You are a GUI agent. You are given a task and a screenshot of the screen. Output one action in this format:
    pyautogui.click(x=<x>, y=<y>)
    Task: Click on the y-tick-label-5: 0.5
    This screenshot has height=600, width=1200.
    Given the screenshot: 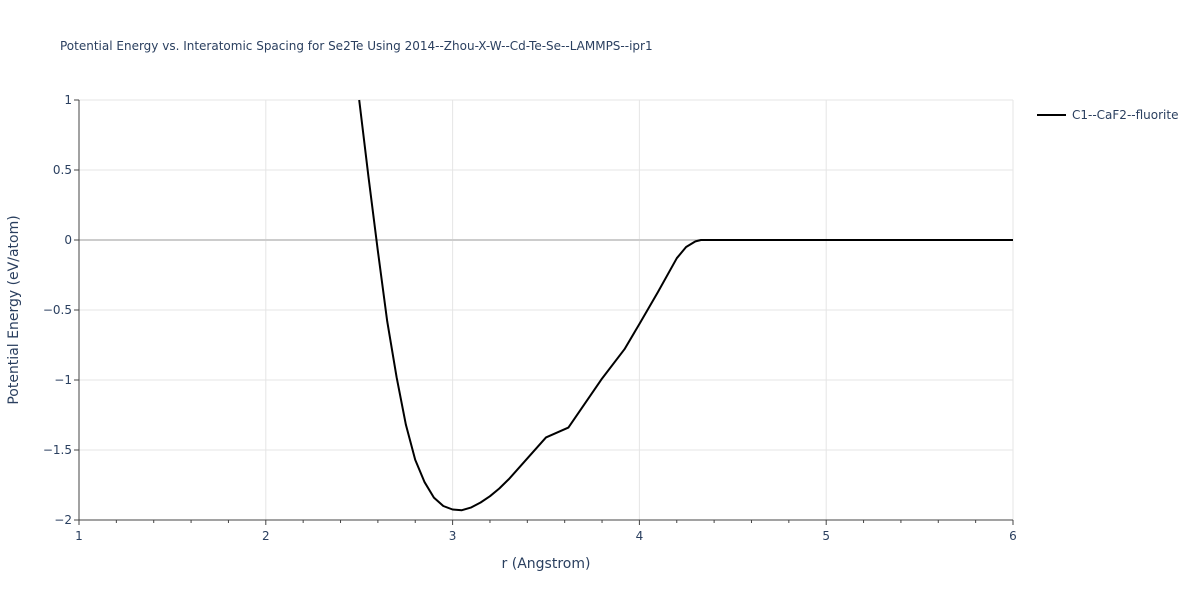 What is the action you would take?
    pyautogui.click(x=62, y=170)
    